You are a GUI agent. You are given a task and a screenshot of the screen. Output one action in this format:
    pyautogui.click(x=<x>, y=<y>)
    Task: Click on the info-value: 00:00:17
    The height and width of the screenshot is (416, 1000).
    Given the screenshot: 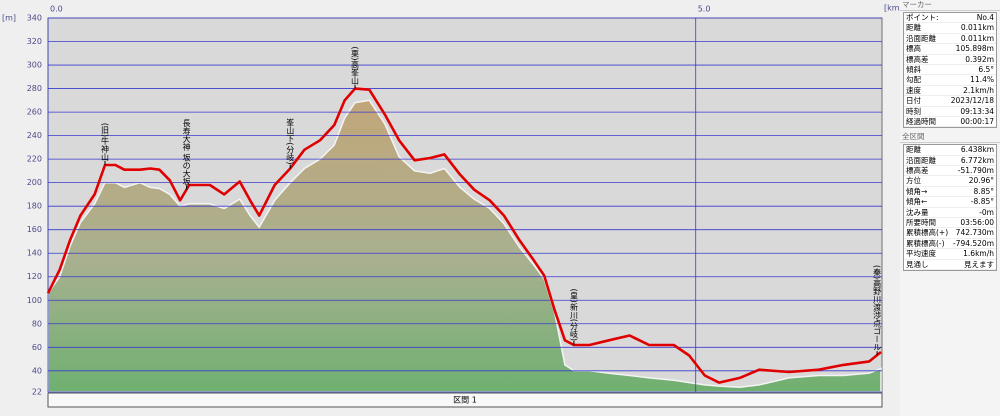 What is the action you would take?
    pyautogui.click(x=977, y=121)
    